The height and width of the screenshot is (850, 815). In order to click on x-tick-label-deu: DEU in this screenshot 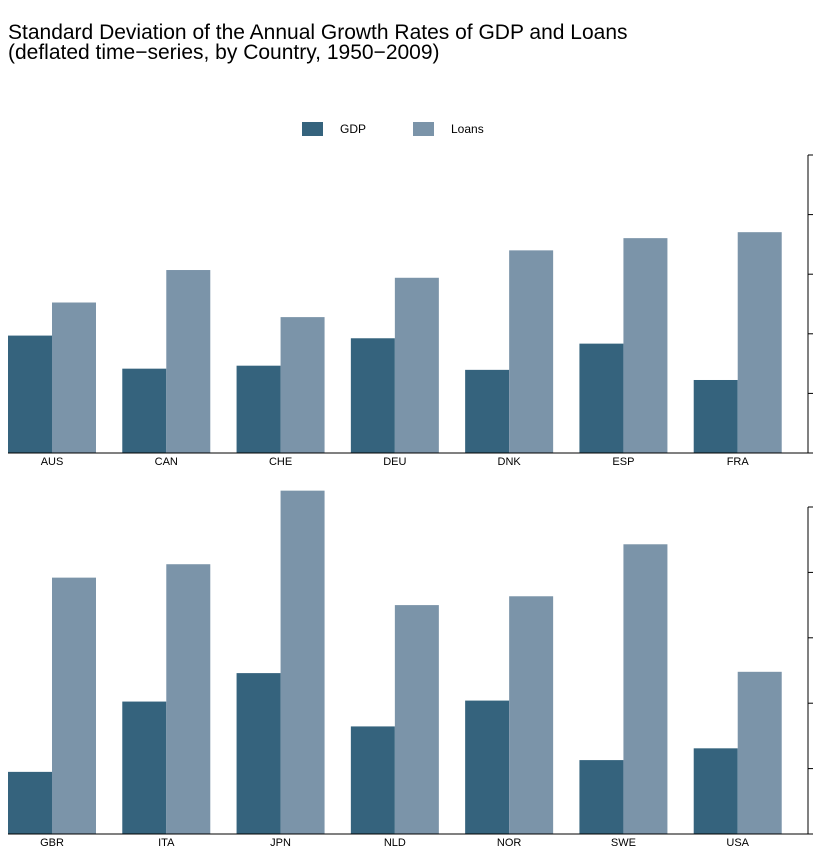, I will do `click(394, 462)`.